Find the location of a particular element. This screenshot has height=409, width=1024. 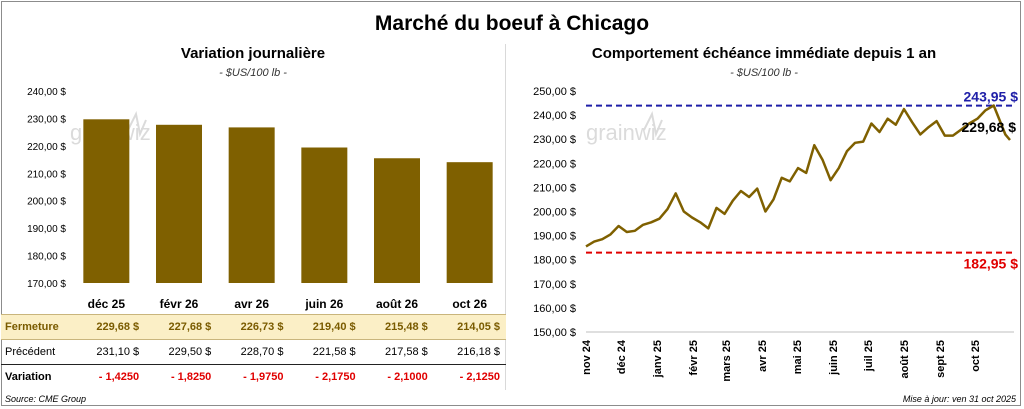

cell-variation: - 1,9750 is located at coordinates (253, 376).